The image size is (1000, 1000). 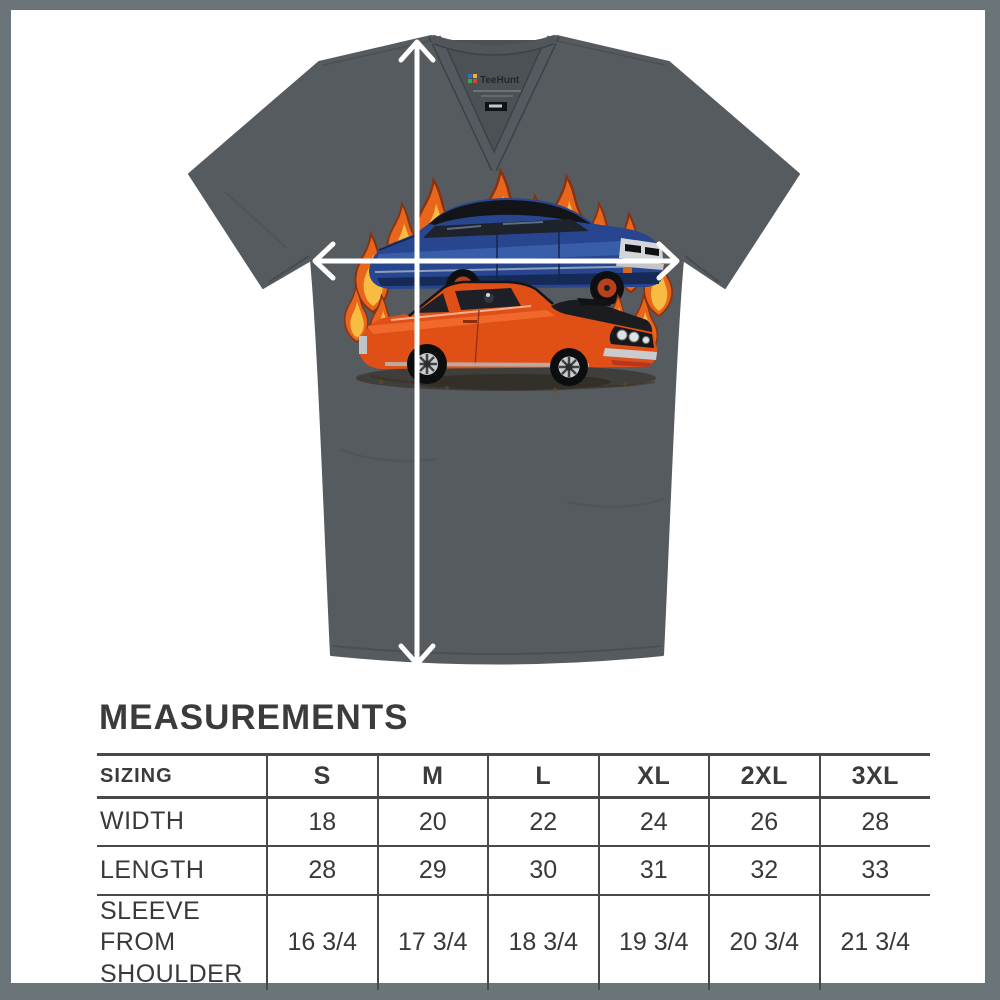 I want to click on value-cell: 18 3/4, so click(x=543, y=942).